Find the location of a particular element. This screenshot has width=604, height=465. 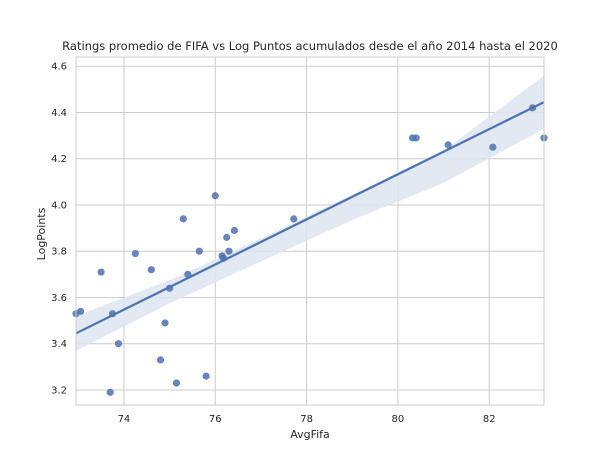

y-tick-label: 4.6 is located at coordinates (59, 67).